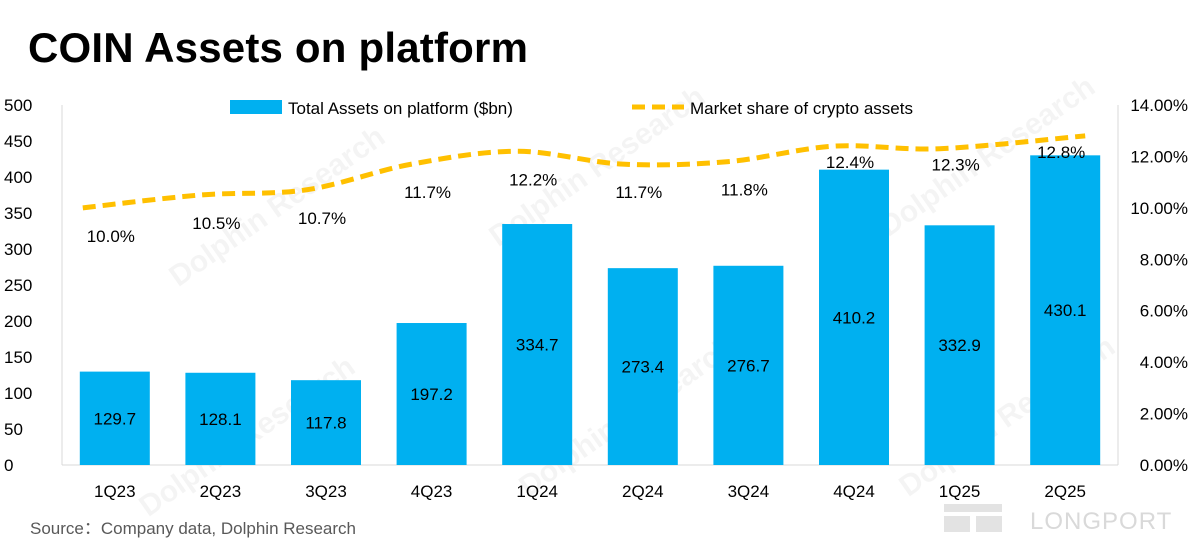 The width and height of the screenshot is (1192, 552). Describe the element at coordinates (18, 105) in the screenshot. I see `y-left-tick-label: 500` at that location.